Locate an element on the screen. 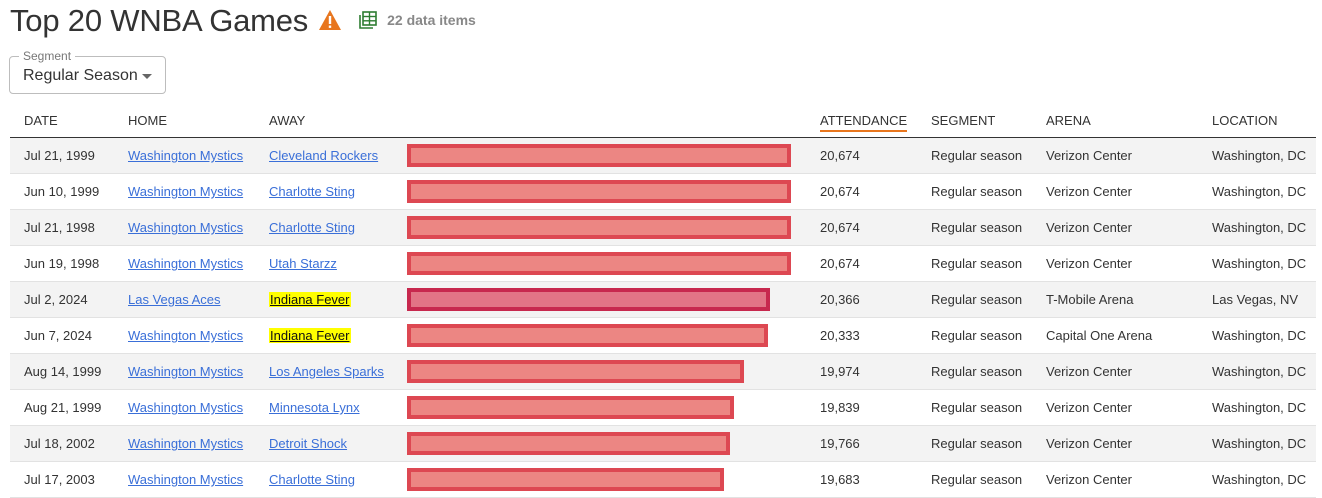 This screenshot has height=498, width=1322. away-team-link: Detroit Shock is located at coordinates (308, 443).